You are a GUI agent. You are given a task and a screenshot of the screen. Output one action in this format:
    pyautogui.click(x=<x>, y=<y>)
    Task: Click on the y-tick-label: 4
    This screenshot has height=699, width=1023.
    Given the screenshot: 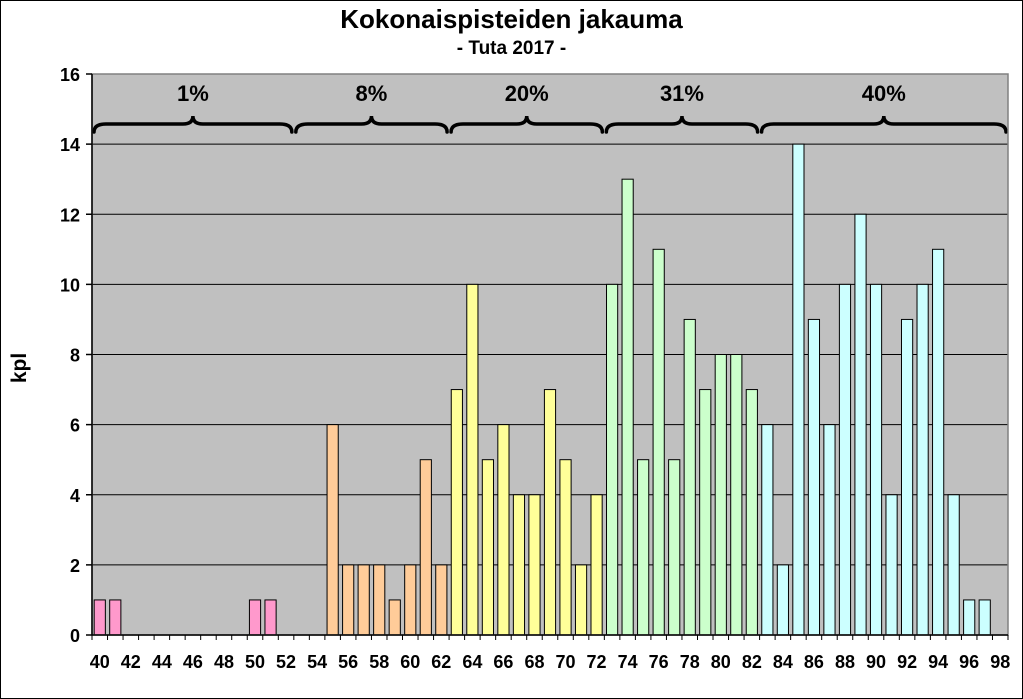 What is the action you would take?
    pyautogui.click(x=75, y=496)
    